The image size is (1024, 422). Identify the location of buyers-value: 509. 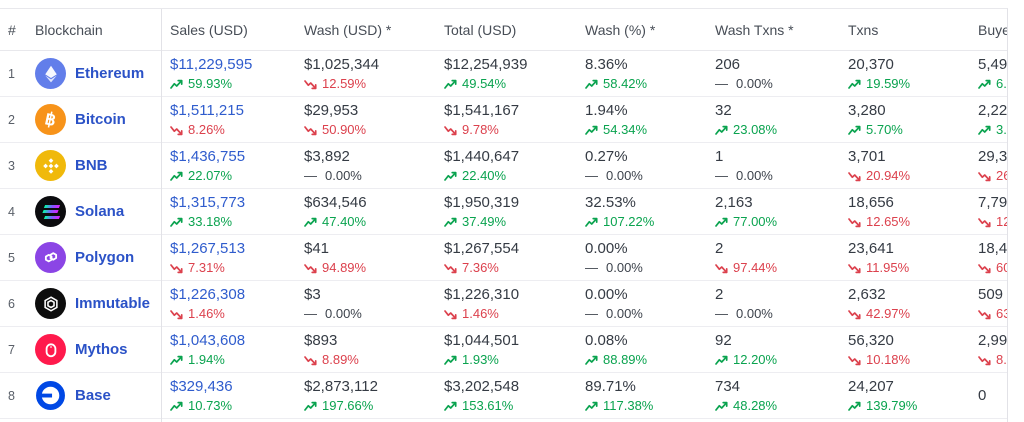
(991, 294).